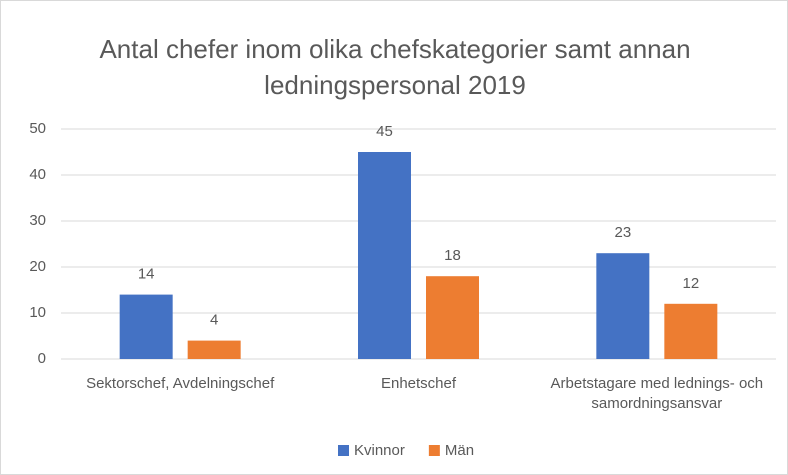  Describe the element at coordinates (379, 450) in the screenshot. I see `legend-label: Kvinnor` at that location.